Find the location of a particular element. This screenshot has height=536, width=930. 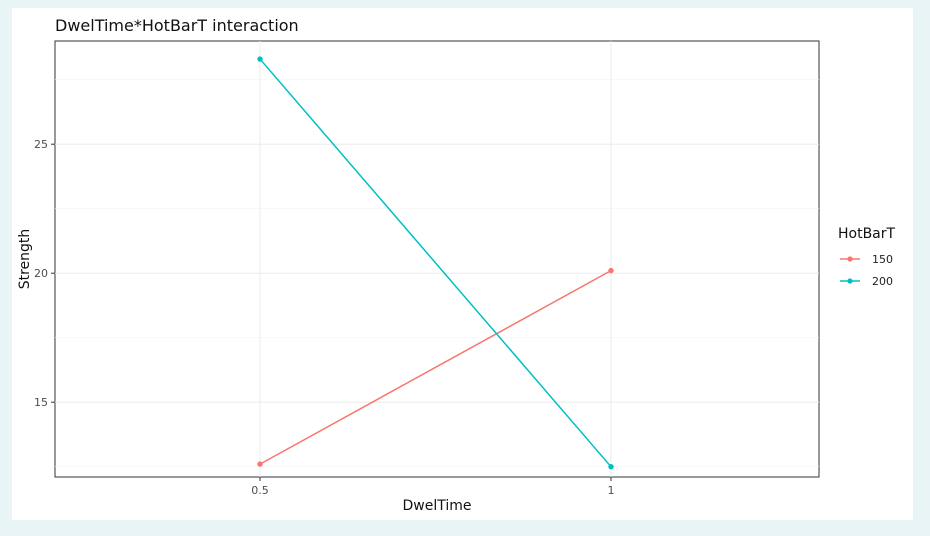

y-axis-title: Strength is located at coordinates (25, 259).